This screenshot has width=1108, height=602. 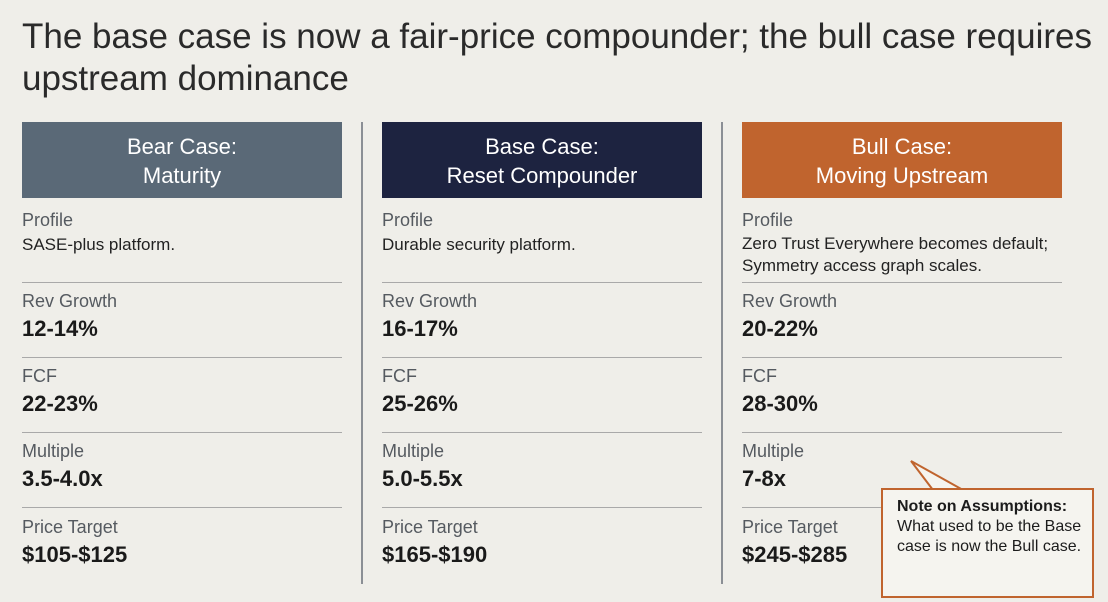 I want to click on bear-case-header: Bear Case: Maturity, so click(x=182, y=160).